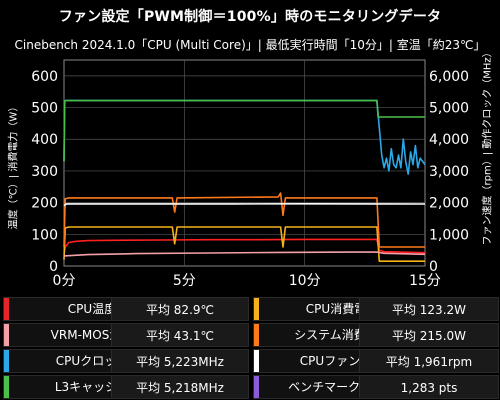 The width and height of the screenshot is (500, 400). I want to click on legend-row: CPU温度 平均 82.9℃ CPU消費電力 平均 123.2W, so click(251, 309).